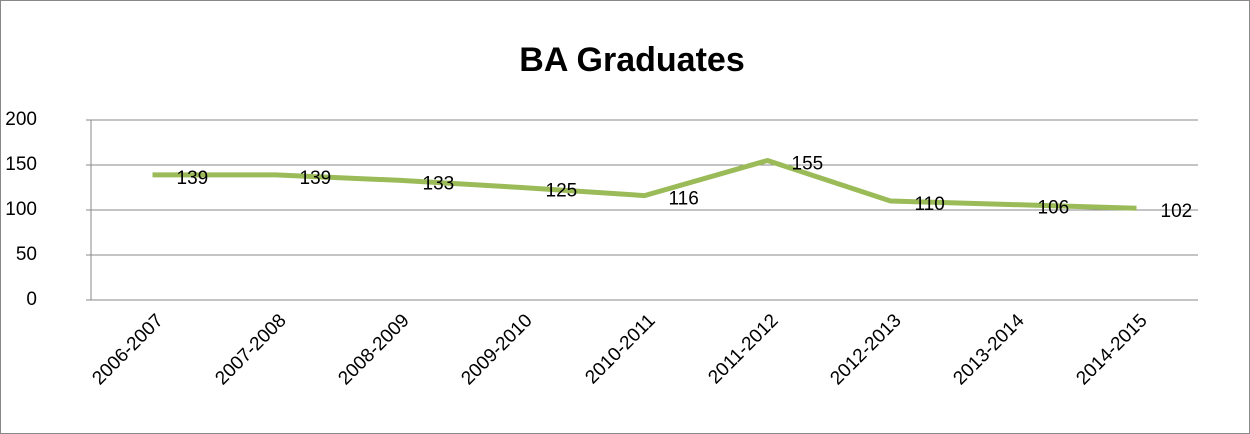 This screenshot has width=1250, height=434. I want to click on data-line, so click(644, 184).